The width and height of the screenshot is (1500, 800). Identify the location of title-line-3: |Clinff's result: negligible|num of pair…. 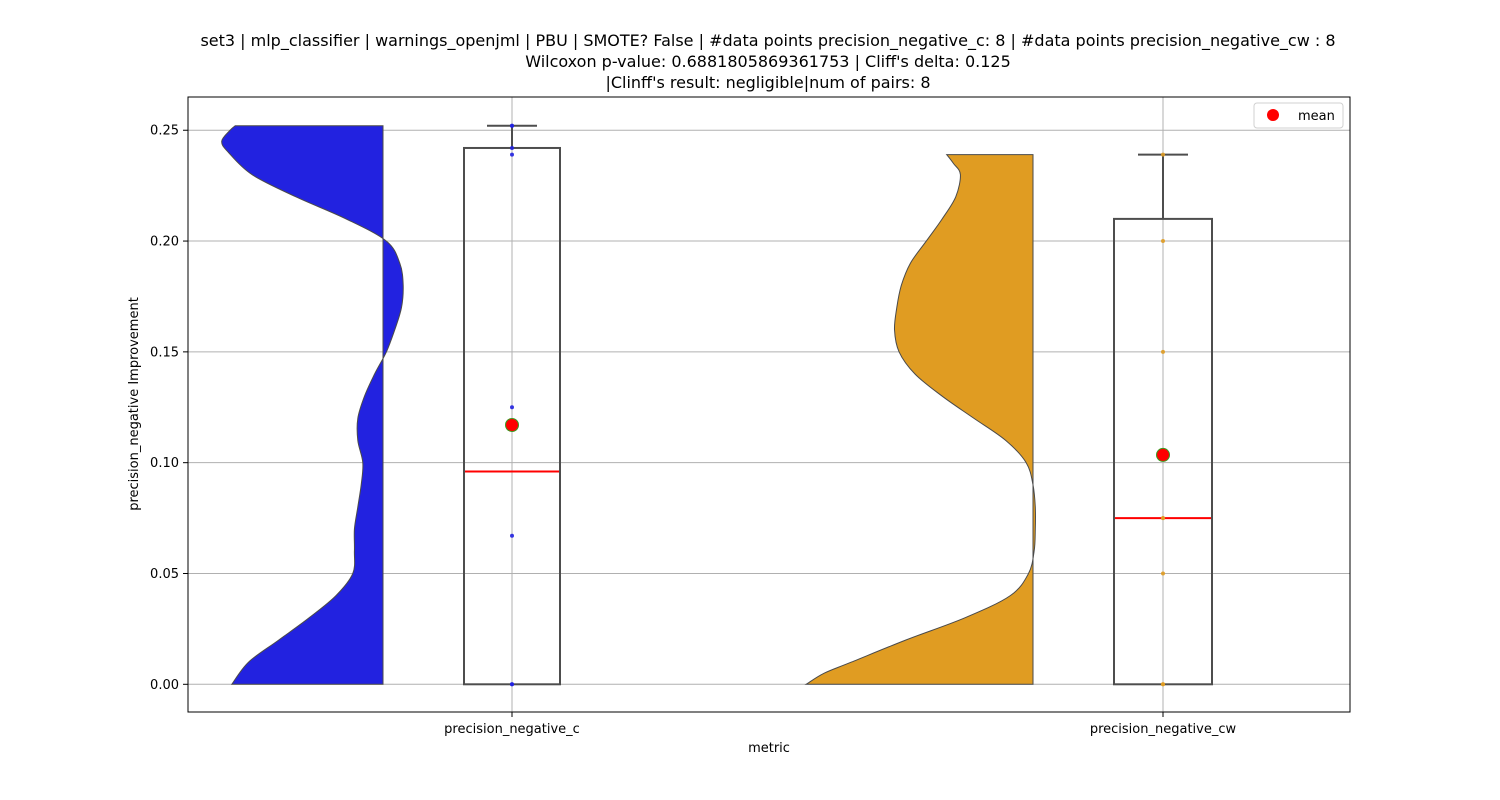
(767, 82).